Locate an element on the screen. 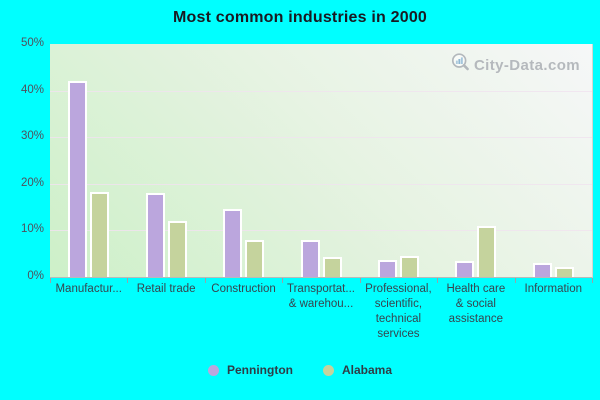 The height and width of the screenshot is (400, 600). y-axis-label-20: 20% is located at coordinates (32, 182).